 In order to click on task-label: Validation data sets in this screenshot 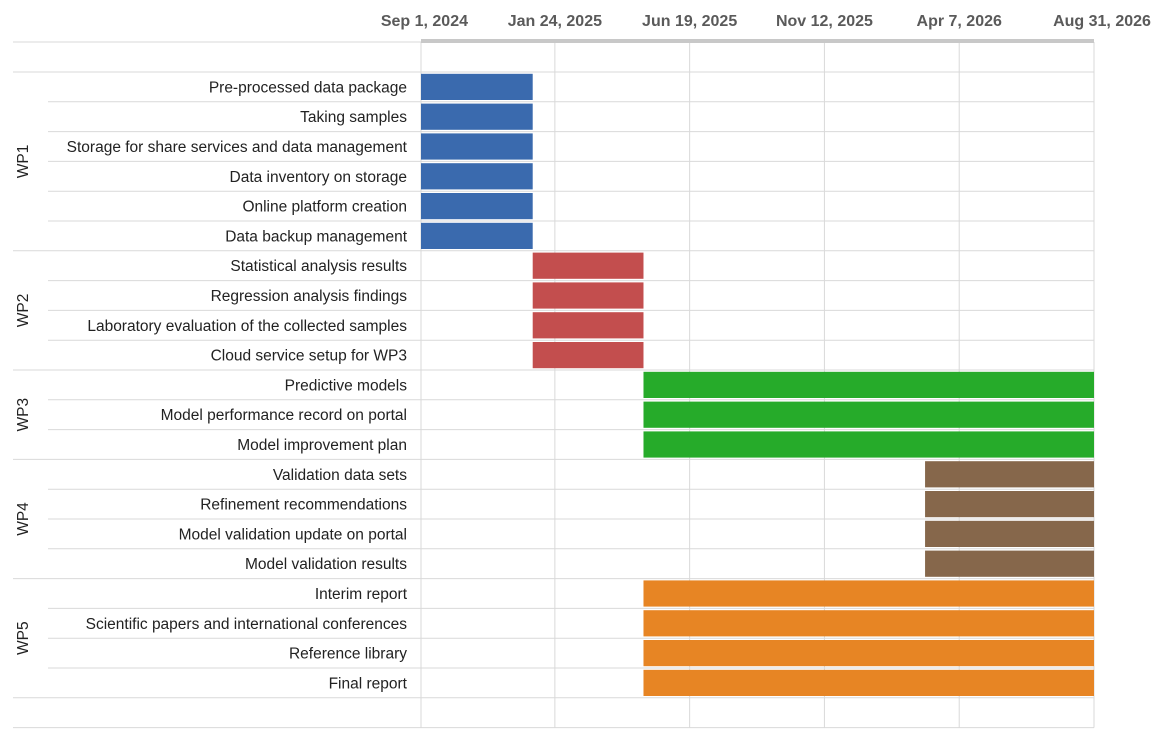, I will do `click(340, 475)`.